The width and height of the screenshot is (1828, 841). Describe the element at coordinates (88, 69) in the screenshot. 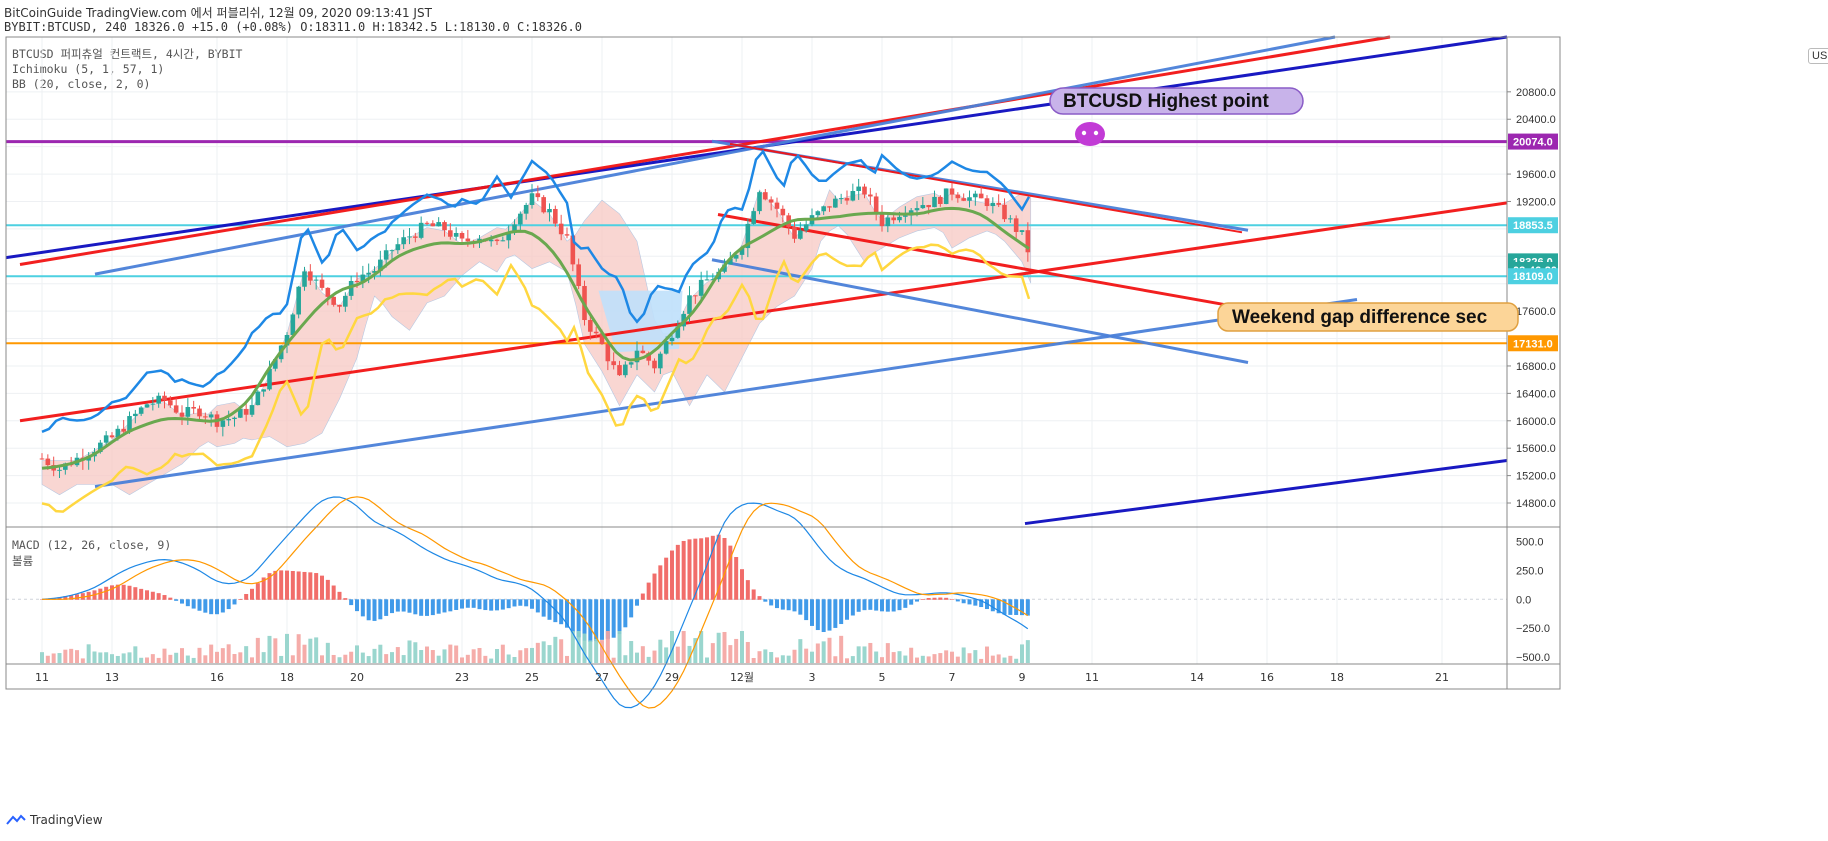

I see `legend-ichimoku: Ichimoku (5, 1, 57, 1)` at that location.